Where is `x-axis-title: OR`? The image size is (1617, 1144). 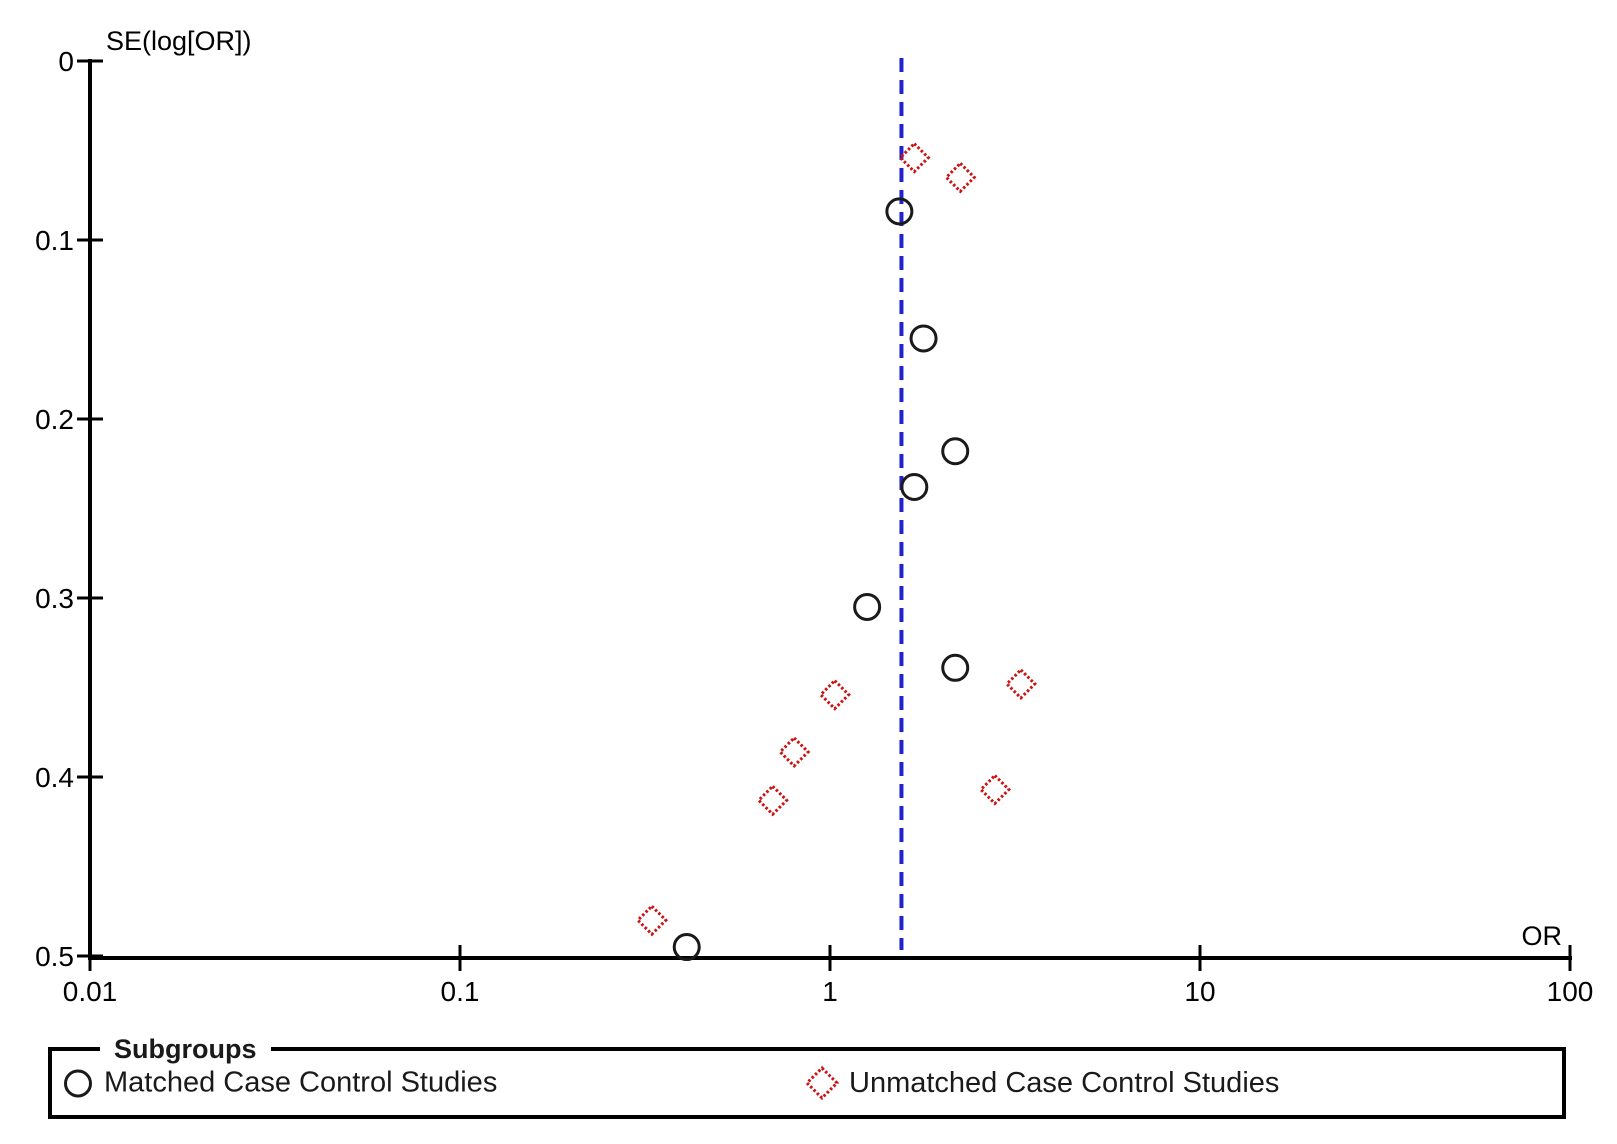
x-axis-title: OR is located at coordinates (1542, 936).